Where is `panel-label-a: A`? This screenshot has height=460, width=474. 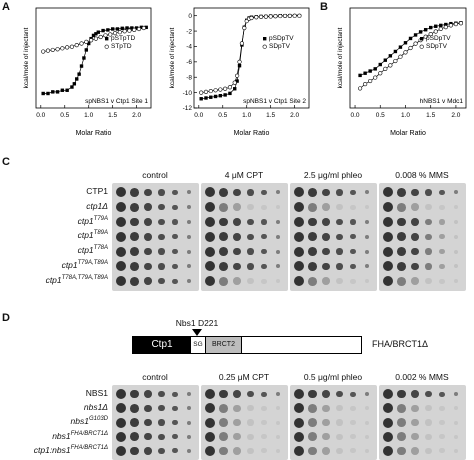 panel-label-a: A is located at coordinates (6, 7).